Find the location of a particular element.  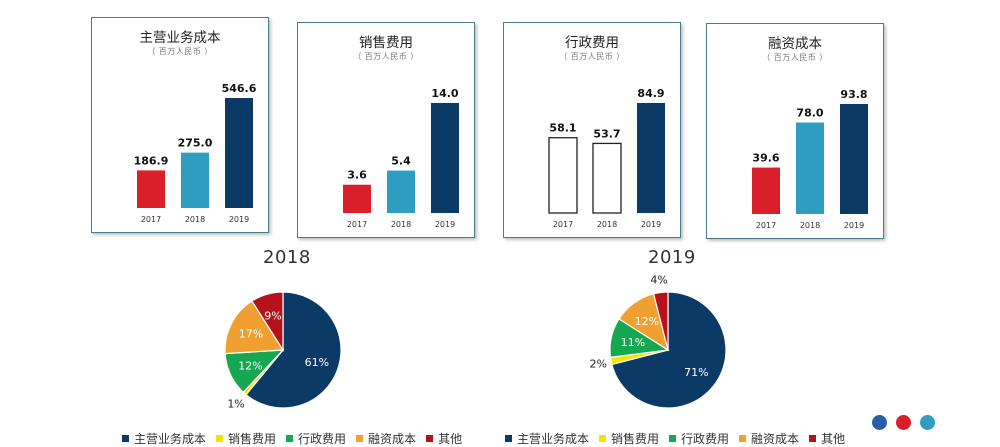

page-indicator is located at coordinates (908, 422).